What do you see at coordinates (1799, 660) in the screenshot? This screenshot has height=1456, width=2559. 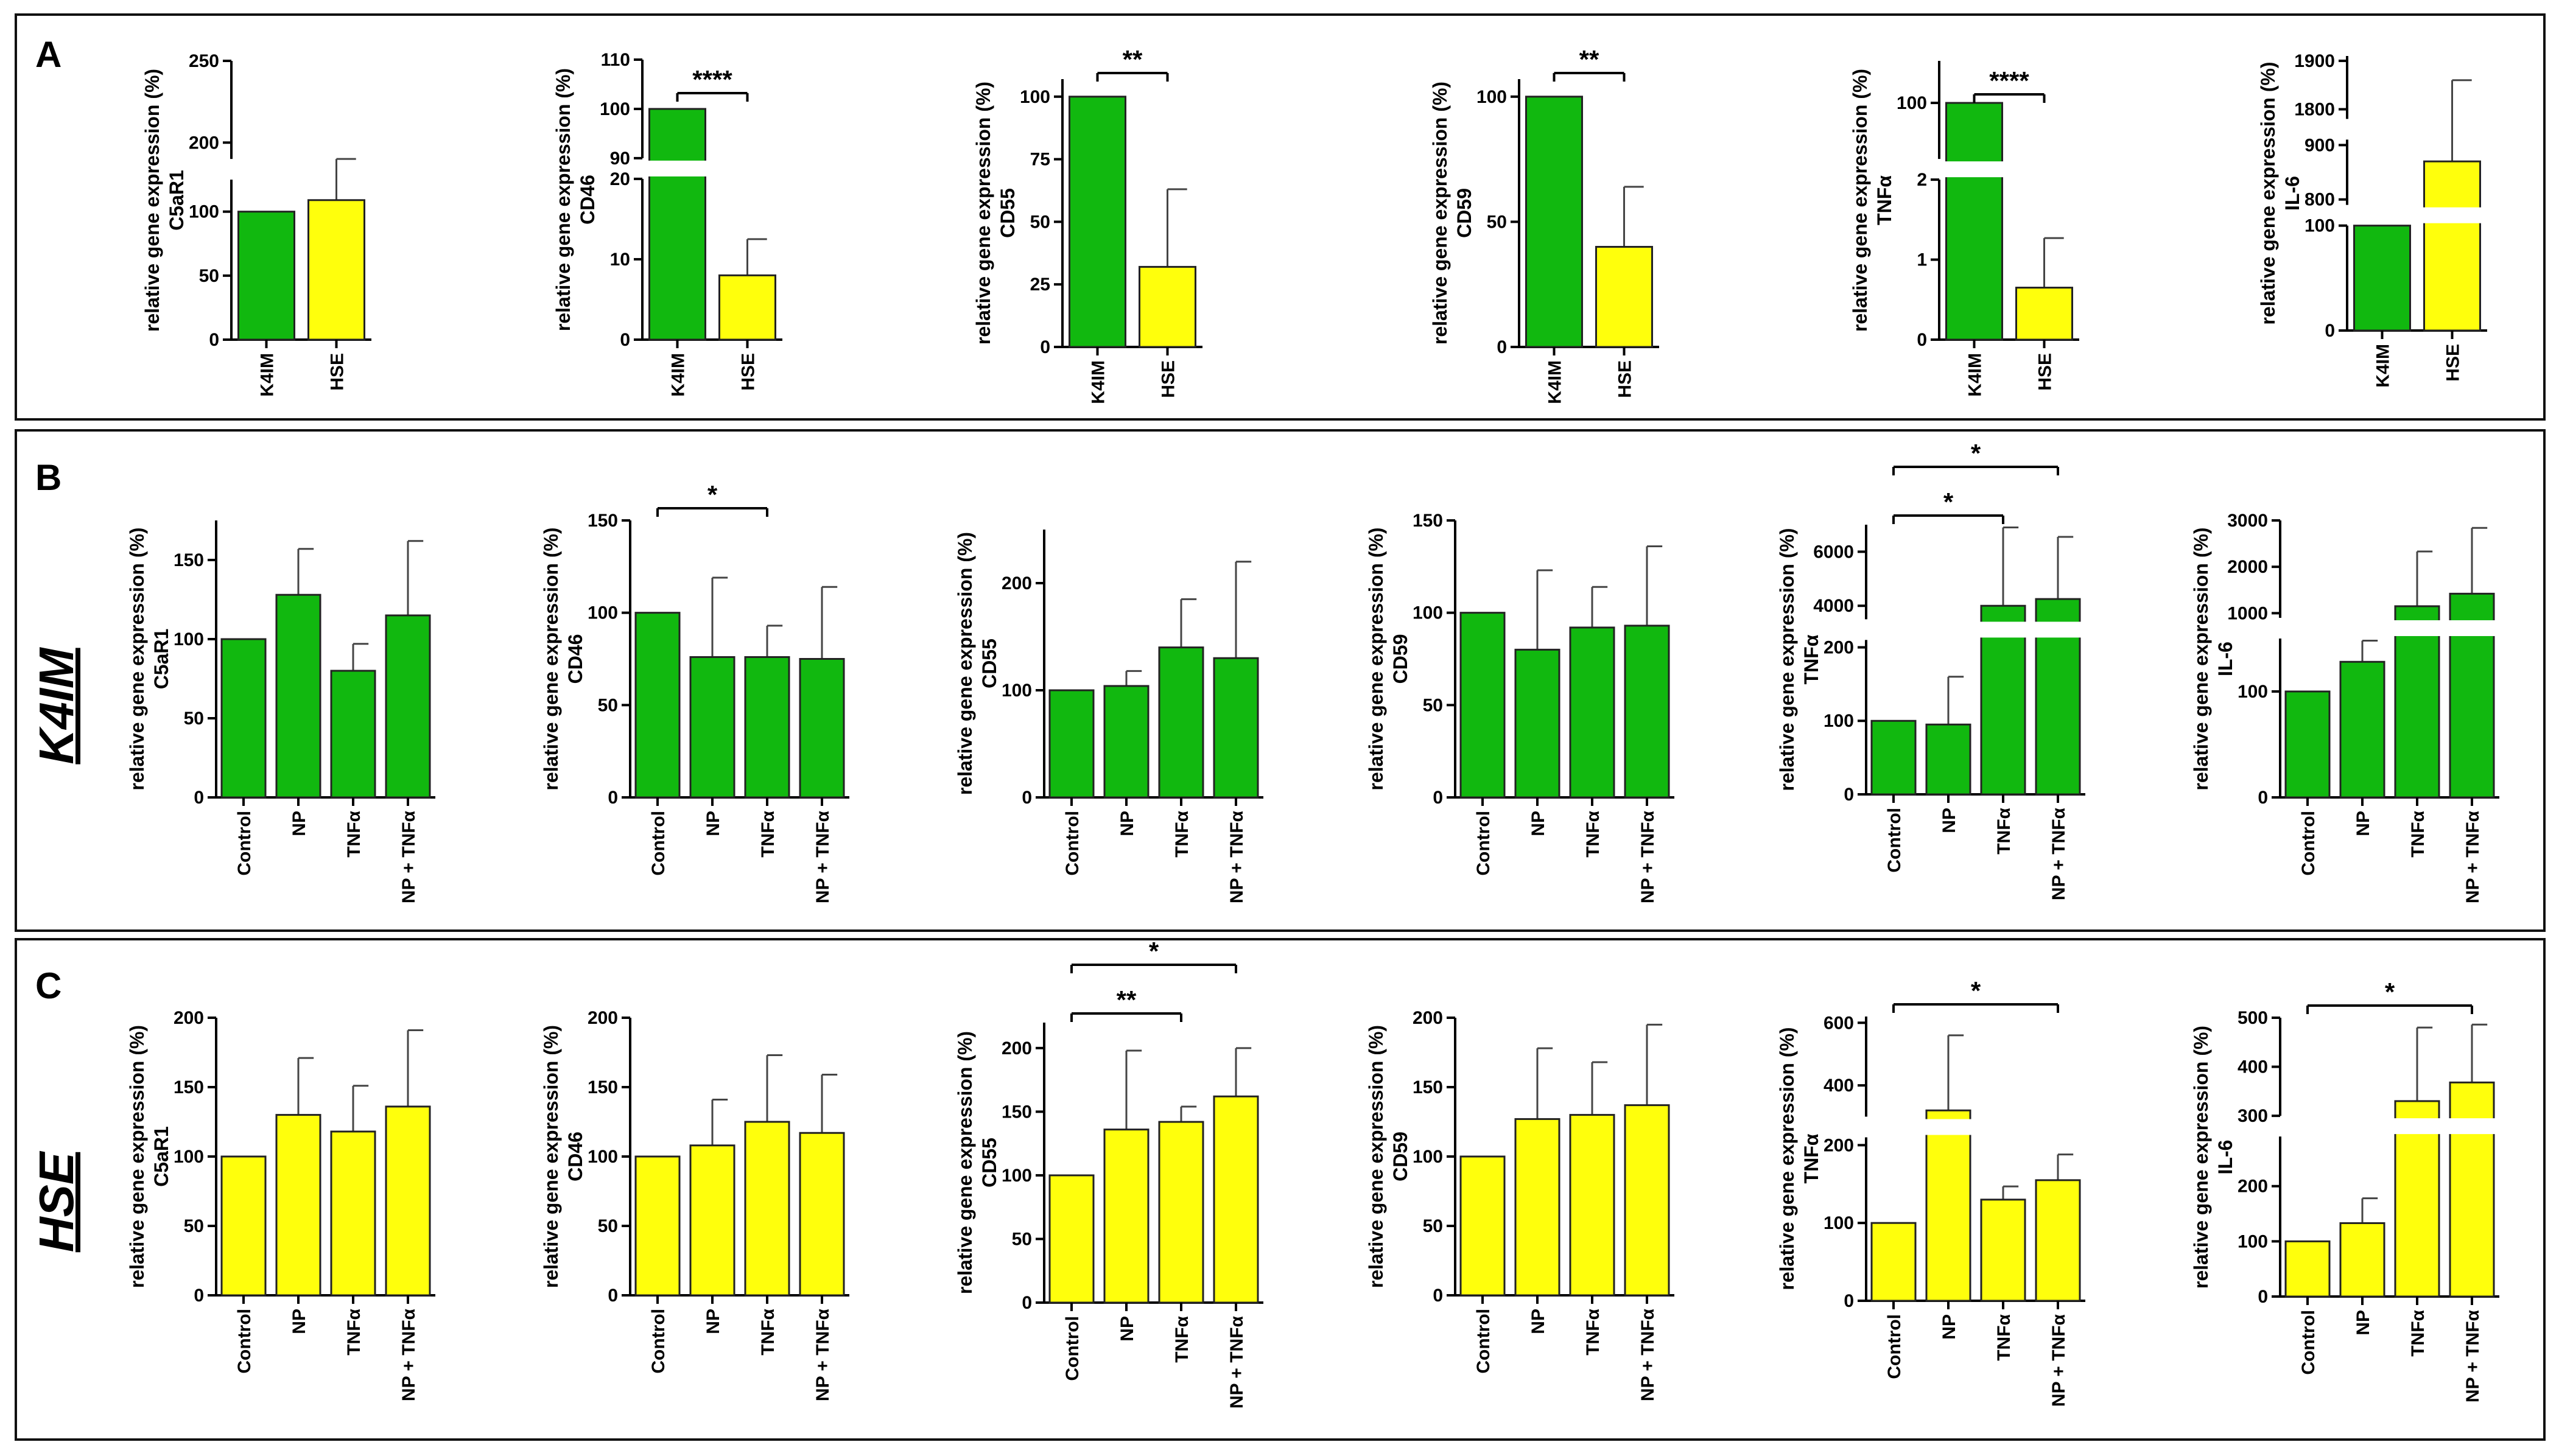 I see `y-label: relative gene expression (%) TNFα` at bounding box center [1799, 660].